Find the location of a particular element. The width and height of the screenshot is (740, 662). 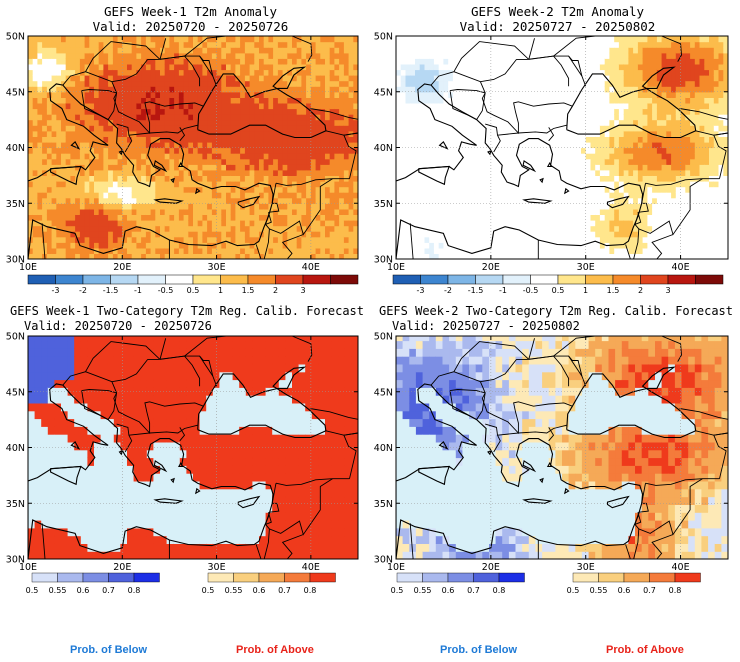

prob-below-label: 0.8 is located at coordinates (134, 590).